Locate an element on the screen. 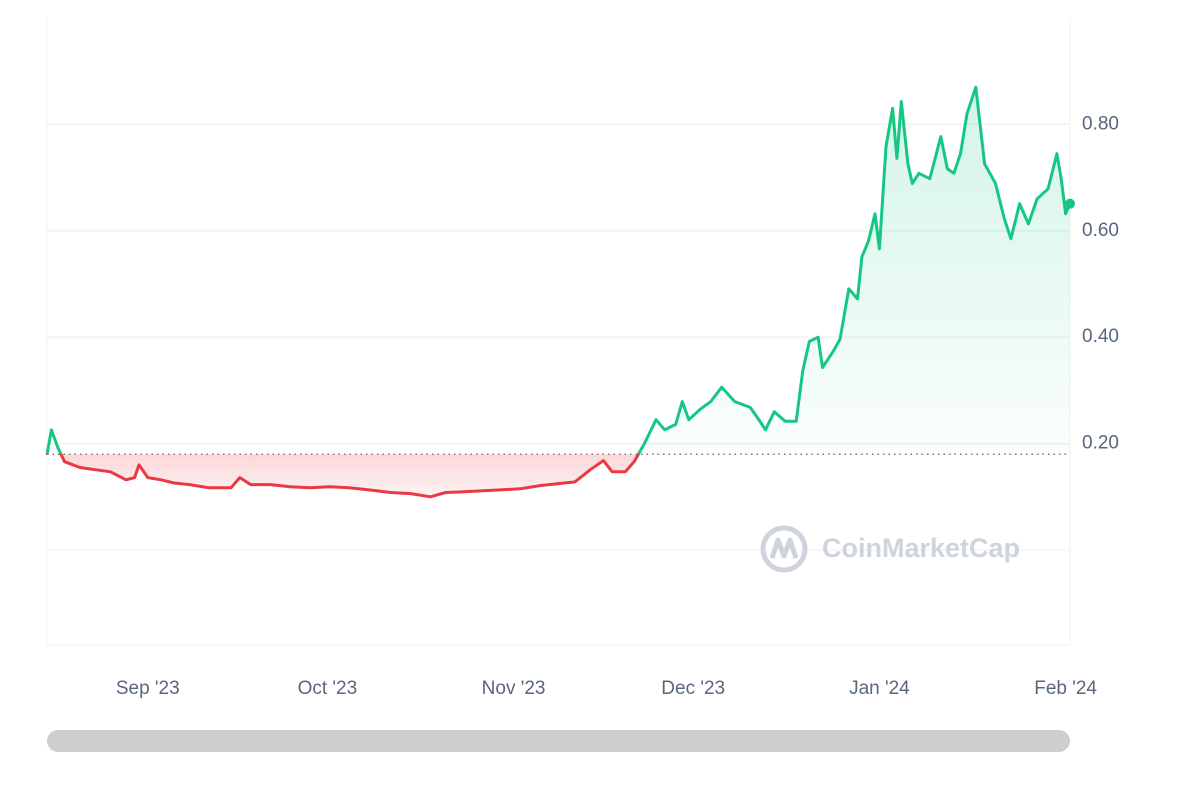 The width and height of the screenshot is (1200, 800). watermark-logo is located at coordinates (784, 549).